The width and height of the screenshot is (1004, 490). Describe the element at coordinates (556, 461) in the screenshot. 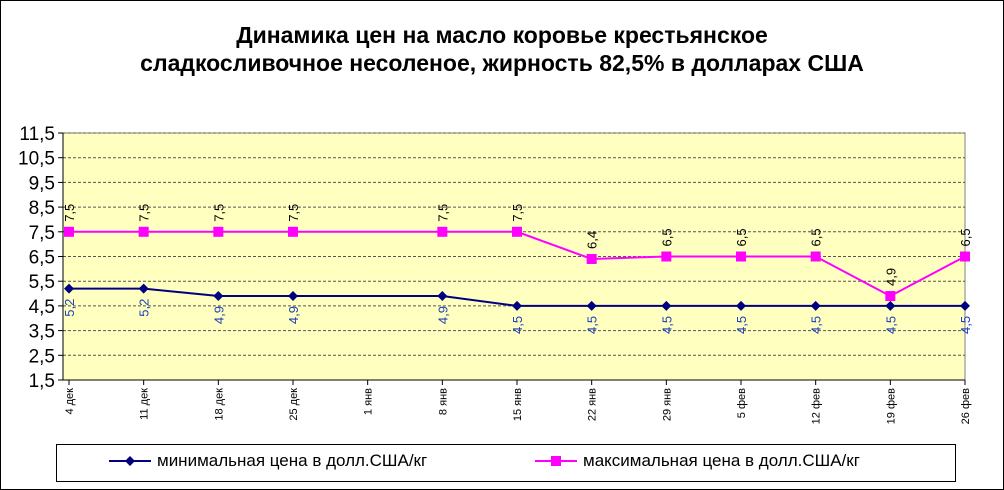

I see `legend-marker-max` at that location.